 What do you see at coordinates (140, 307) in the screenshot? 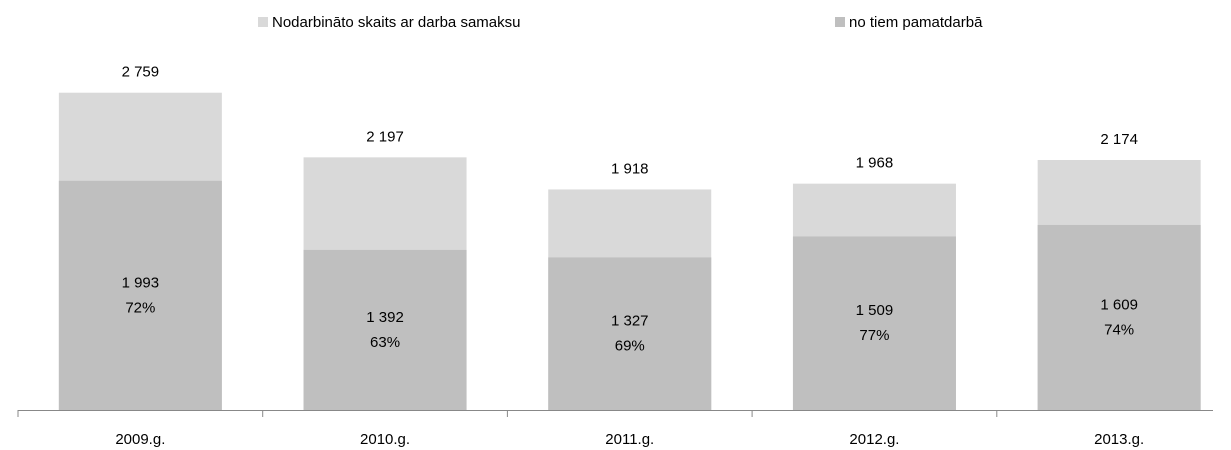
I see `share-label: 72%` at bounding box center [140, 307].